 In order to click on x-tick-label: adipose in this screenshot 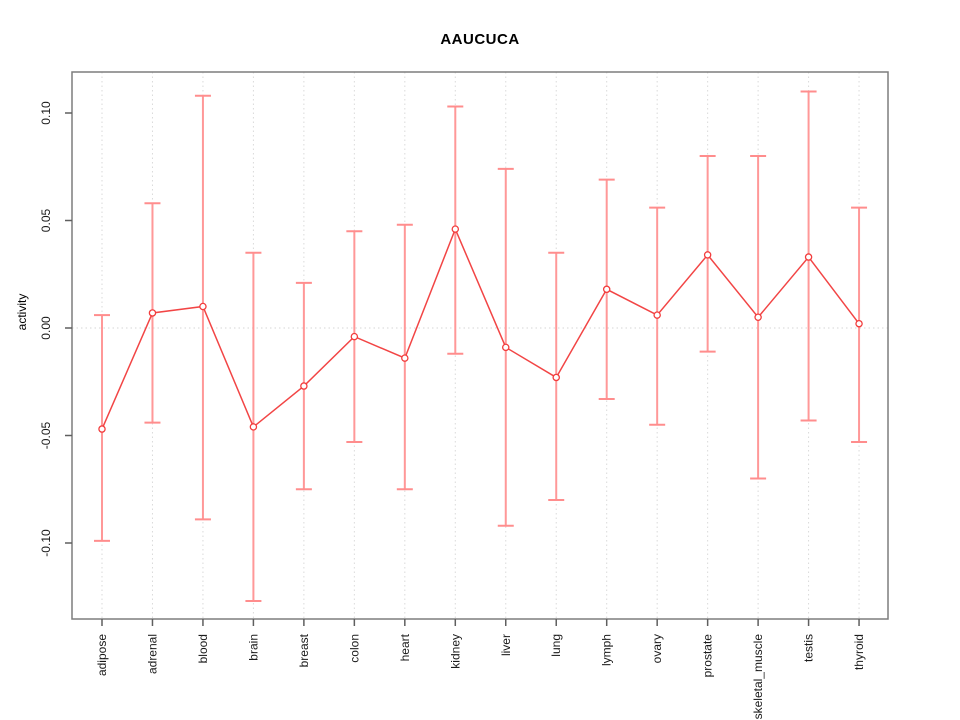, I will do `click(102, 655)`.